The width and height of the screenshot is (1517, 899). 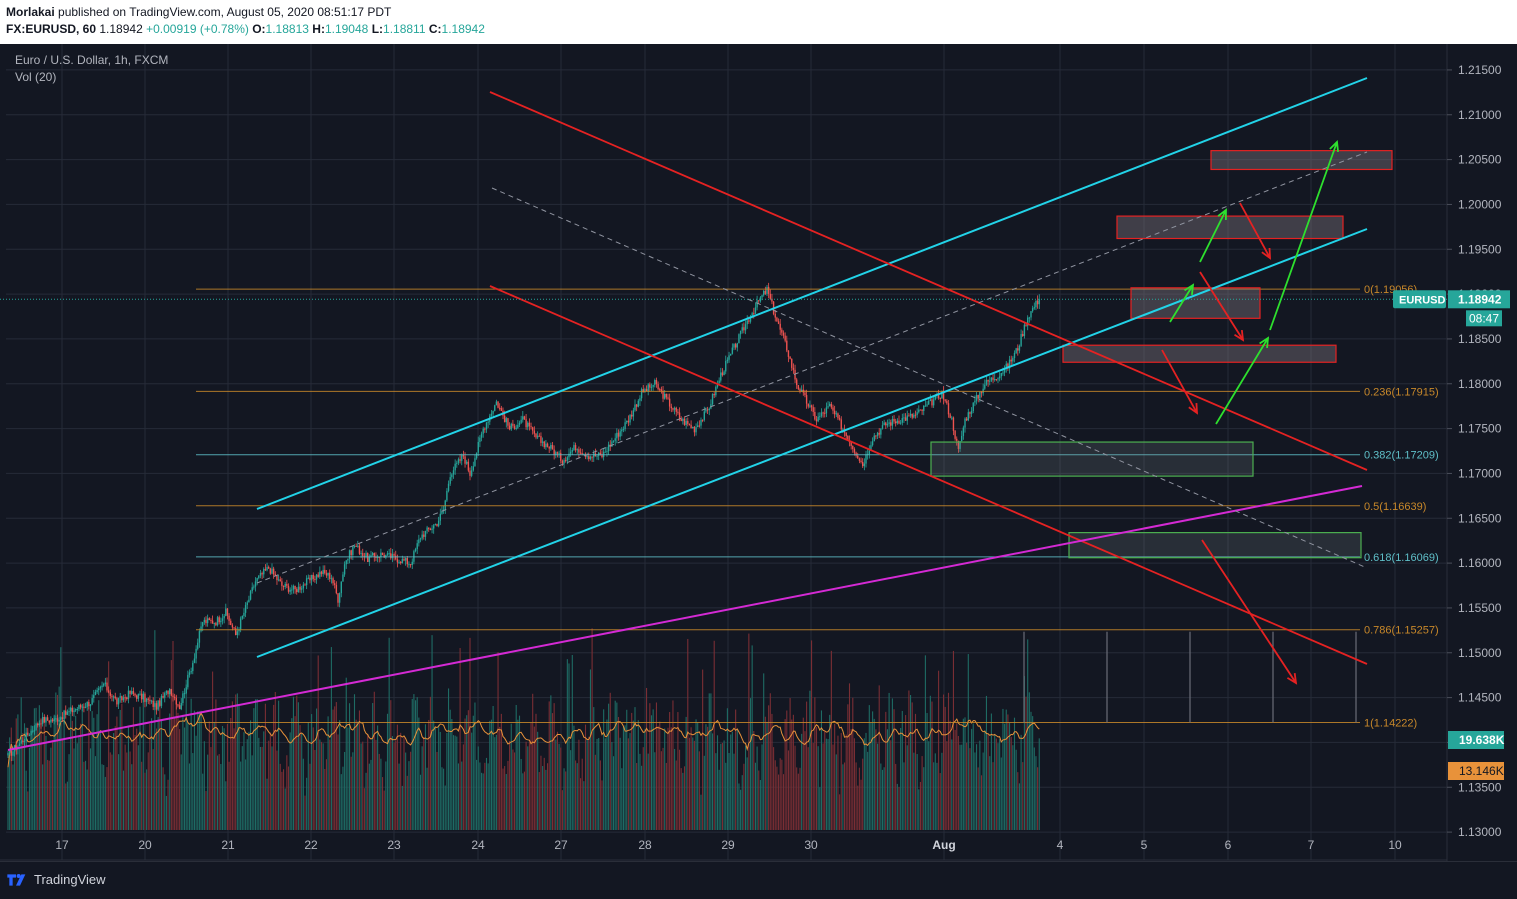 I want to click on y-tick-label: 1.16000, so click(x=1480, y=563).